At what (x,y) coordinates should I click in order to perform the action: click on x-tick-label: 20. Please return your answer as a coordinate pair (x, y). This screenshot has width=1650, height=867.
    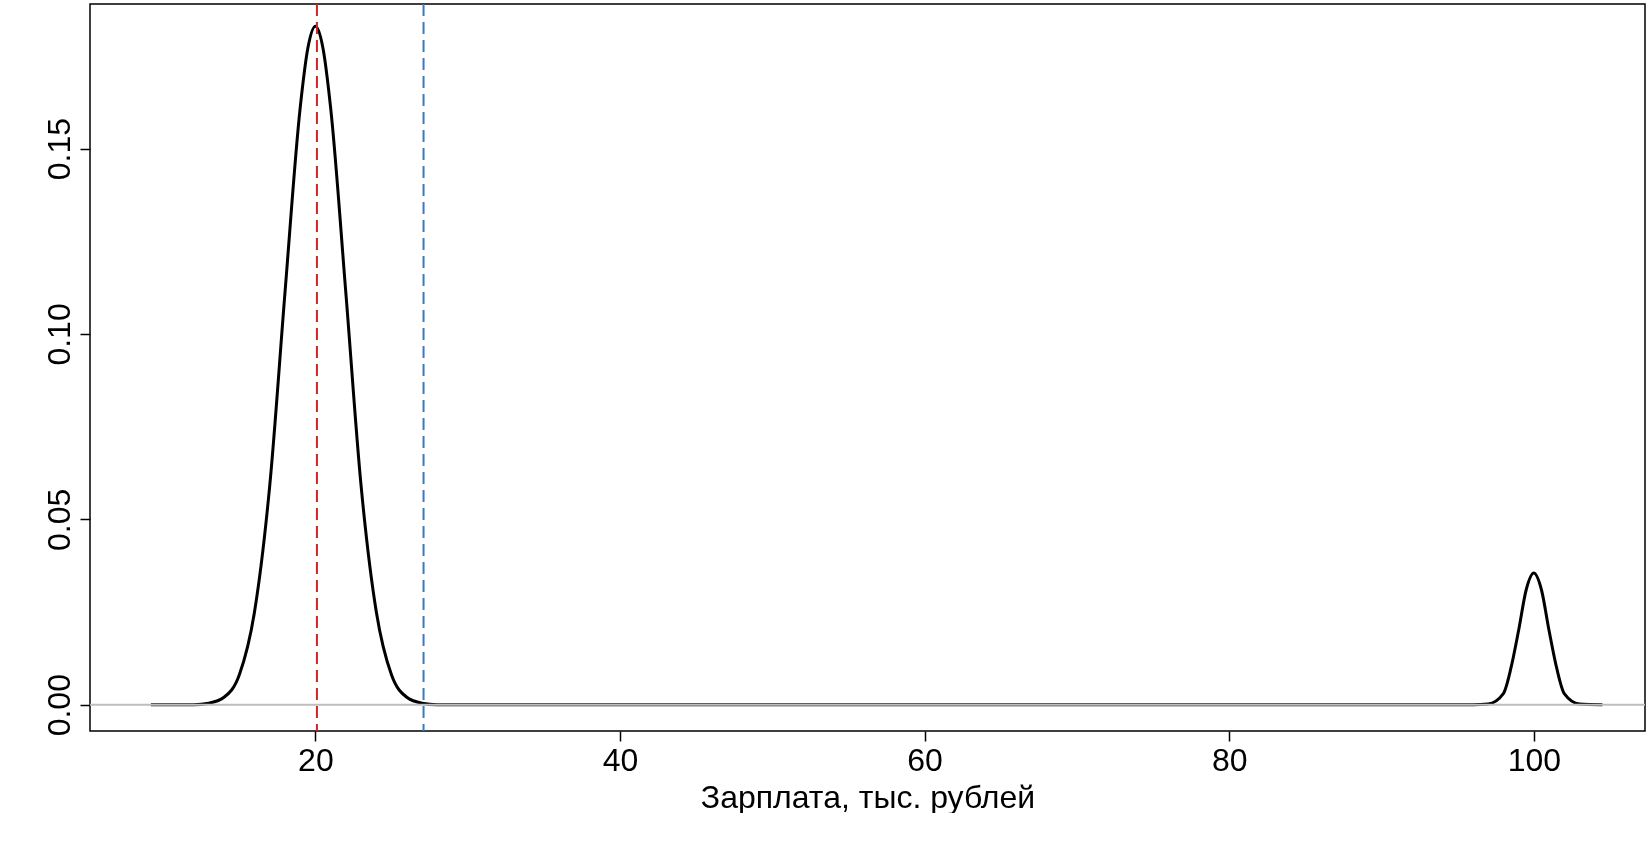
    Looking at the image, I should click on (316, 759).